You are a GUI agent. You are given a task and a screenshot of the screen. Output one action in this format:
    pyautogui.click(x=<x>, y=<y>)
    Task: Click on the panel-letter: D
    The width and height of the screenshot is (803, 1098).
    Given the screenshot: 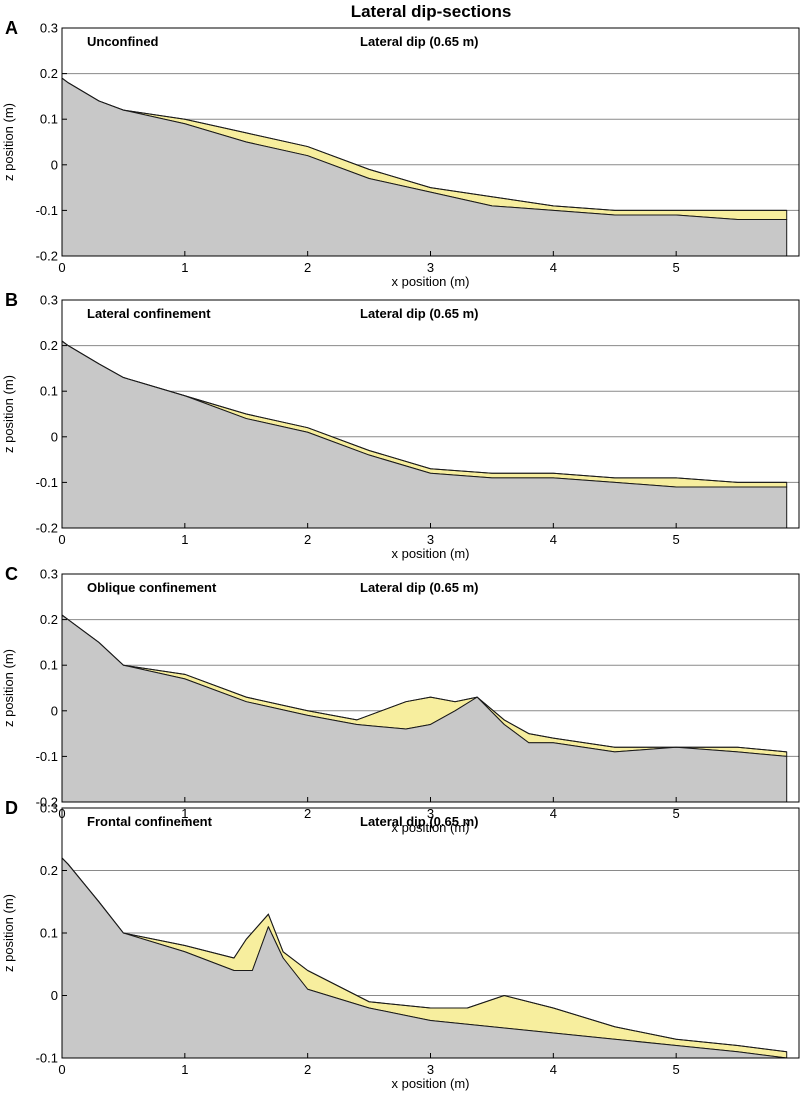 What is the action you would take?
    pyautogui.click(x=11, y=808)
    